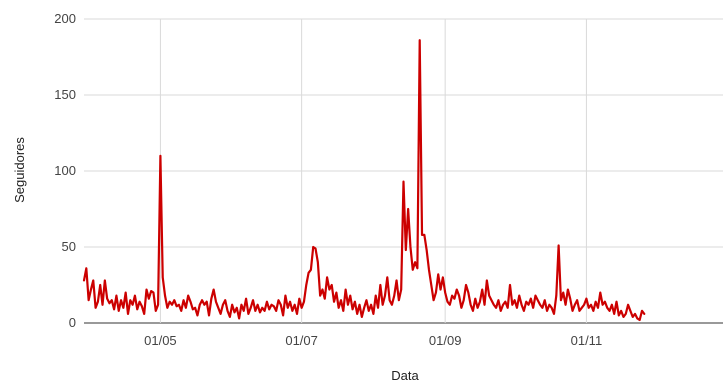  Describe the element at coordinates (587, 340) in the screenshot. I see `x-tick-label: 01/11` at that location.